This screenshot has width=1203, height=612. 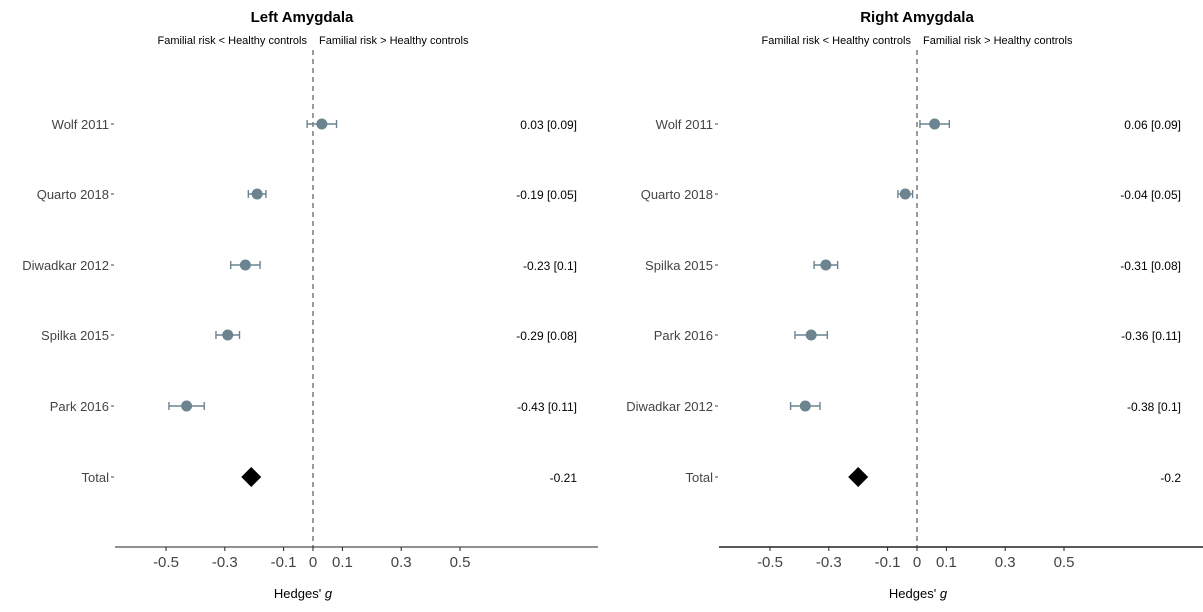 What do you see at coordinates (1152, 125) in the screenshot?
I see `effect-size-value: 0.06 [0.09]` at bounding box center [1152, 125].